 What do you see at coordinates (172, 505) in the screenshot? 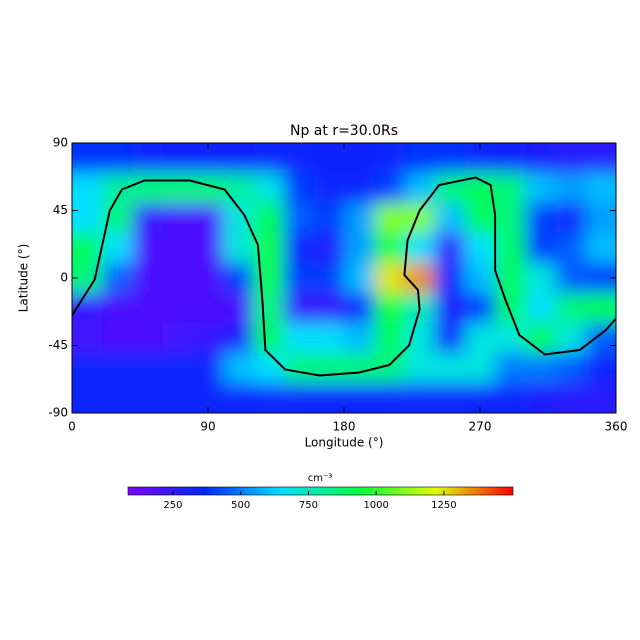
I see `colorbar-tick-label: 250` at bounding box center [172, 505].